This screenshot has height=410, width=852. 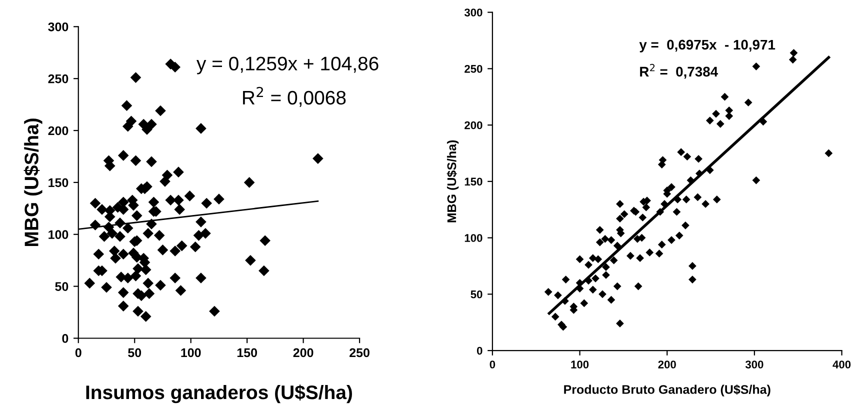 What do you see at coordinates (135, 353) in the screenshot?
I see `x-tick-label: 50` at bounding box center [135, 353].